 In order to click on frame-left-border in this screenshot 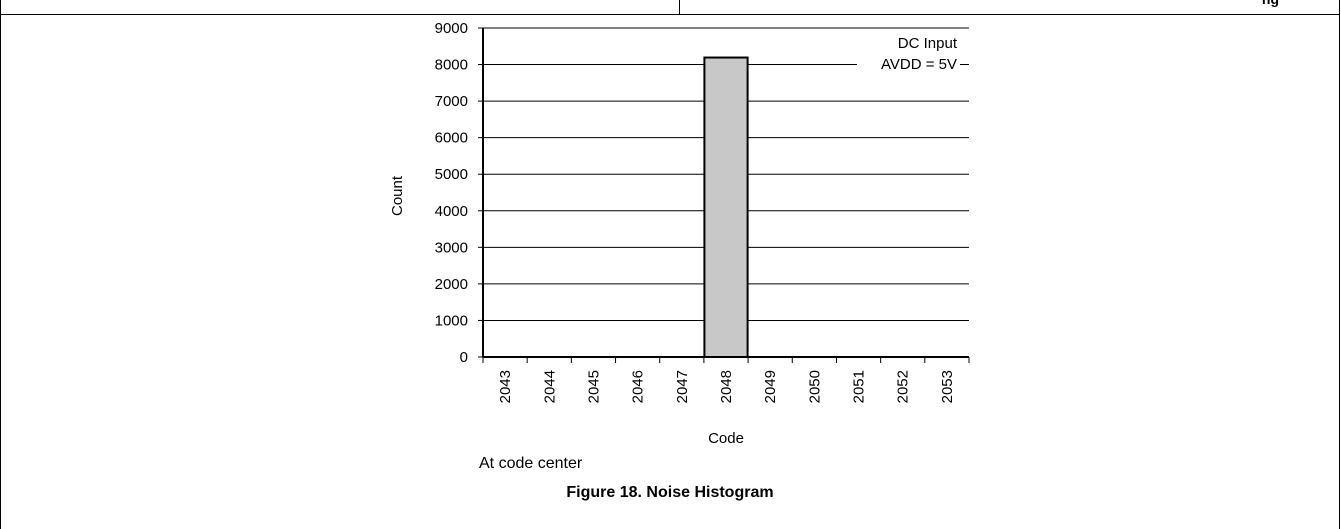, I will do `click(0, 264)`.